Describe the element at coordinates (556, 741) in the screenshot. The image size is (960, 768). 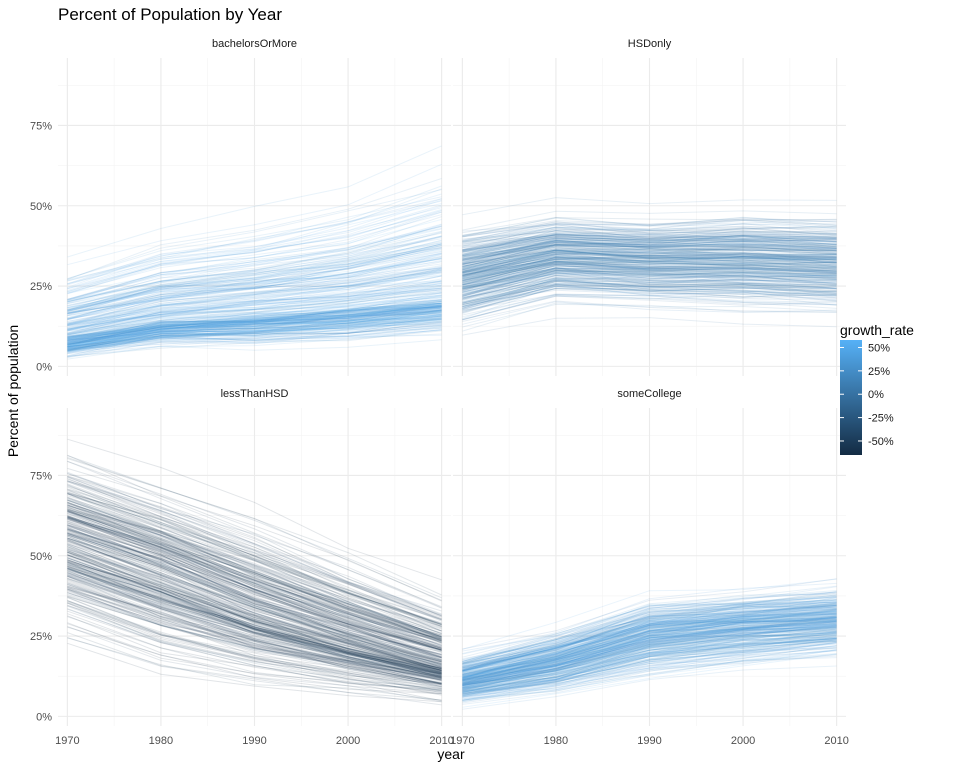
I see `x-tick-label: 1980` at that location.